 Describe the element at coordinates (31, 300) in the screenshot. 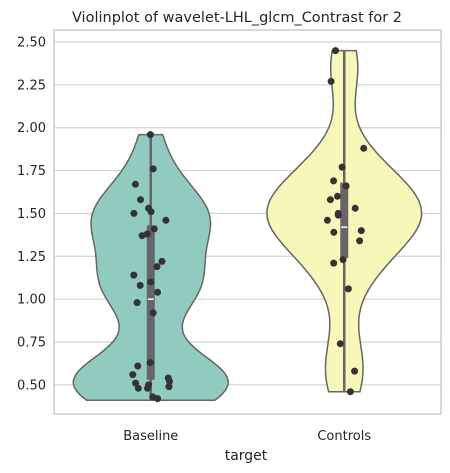

I see `y-tick-label: 1.00` at that location.